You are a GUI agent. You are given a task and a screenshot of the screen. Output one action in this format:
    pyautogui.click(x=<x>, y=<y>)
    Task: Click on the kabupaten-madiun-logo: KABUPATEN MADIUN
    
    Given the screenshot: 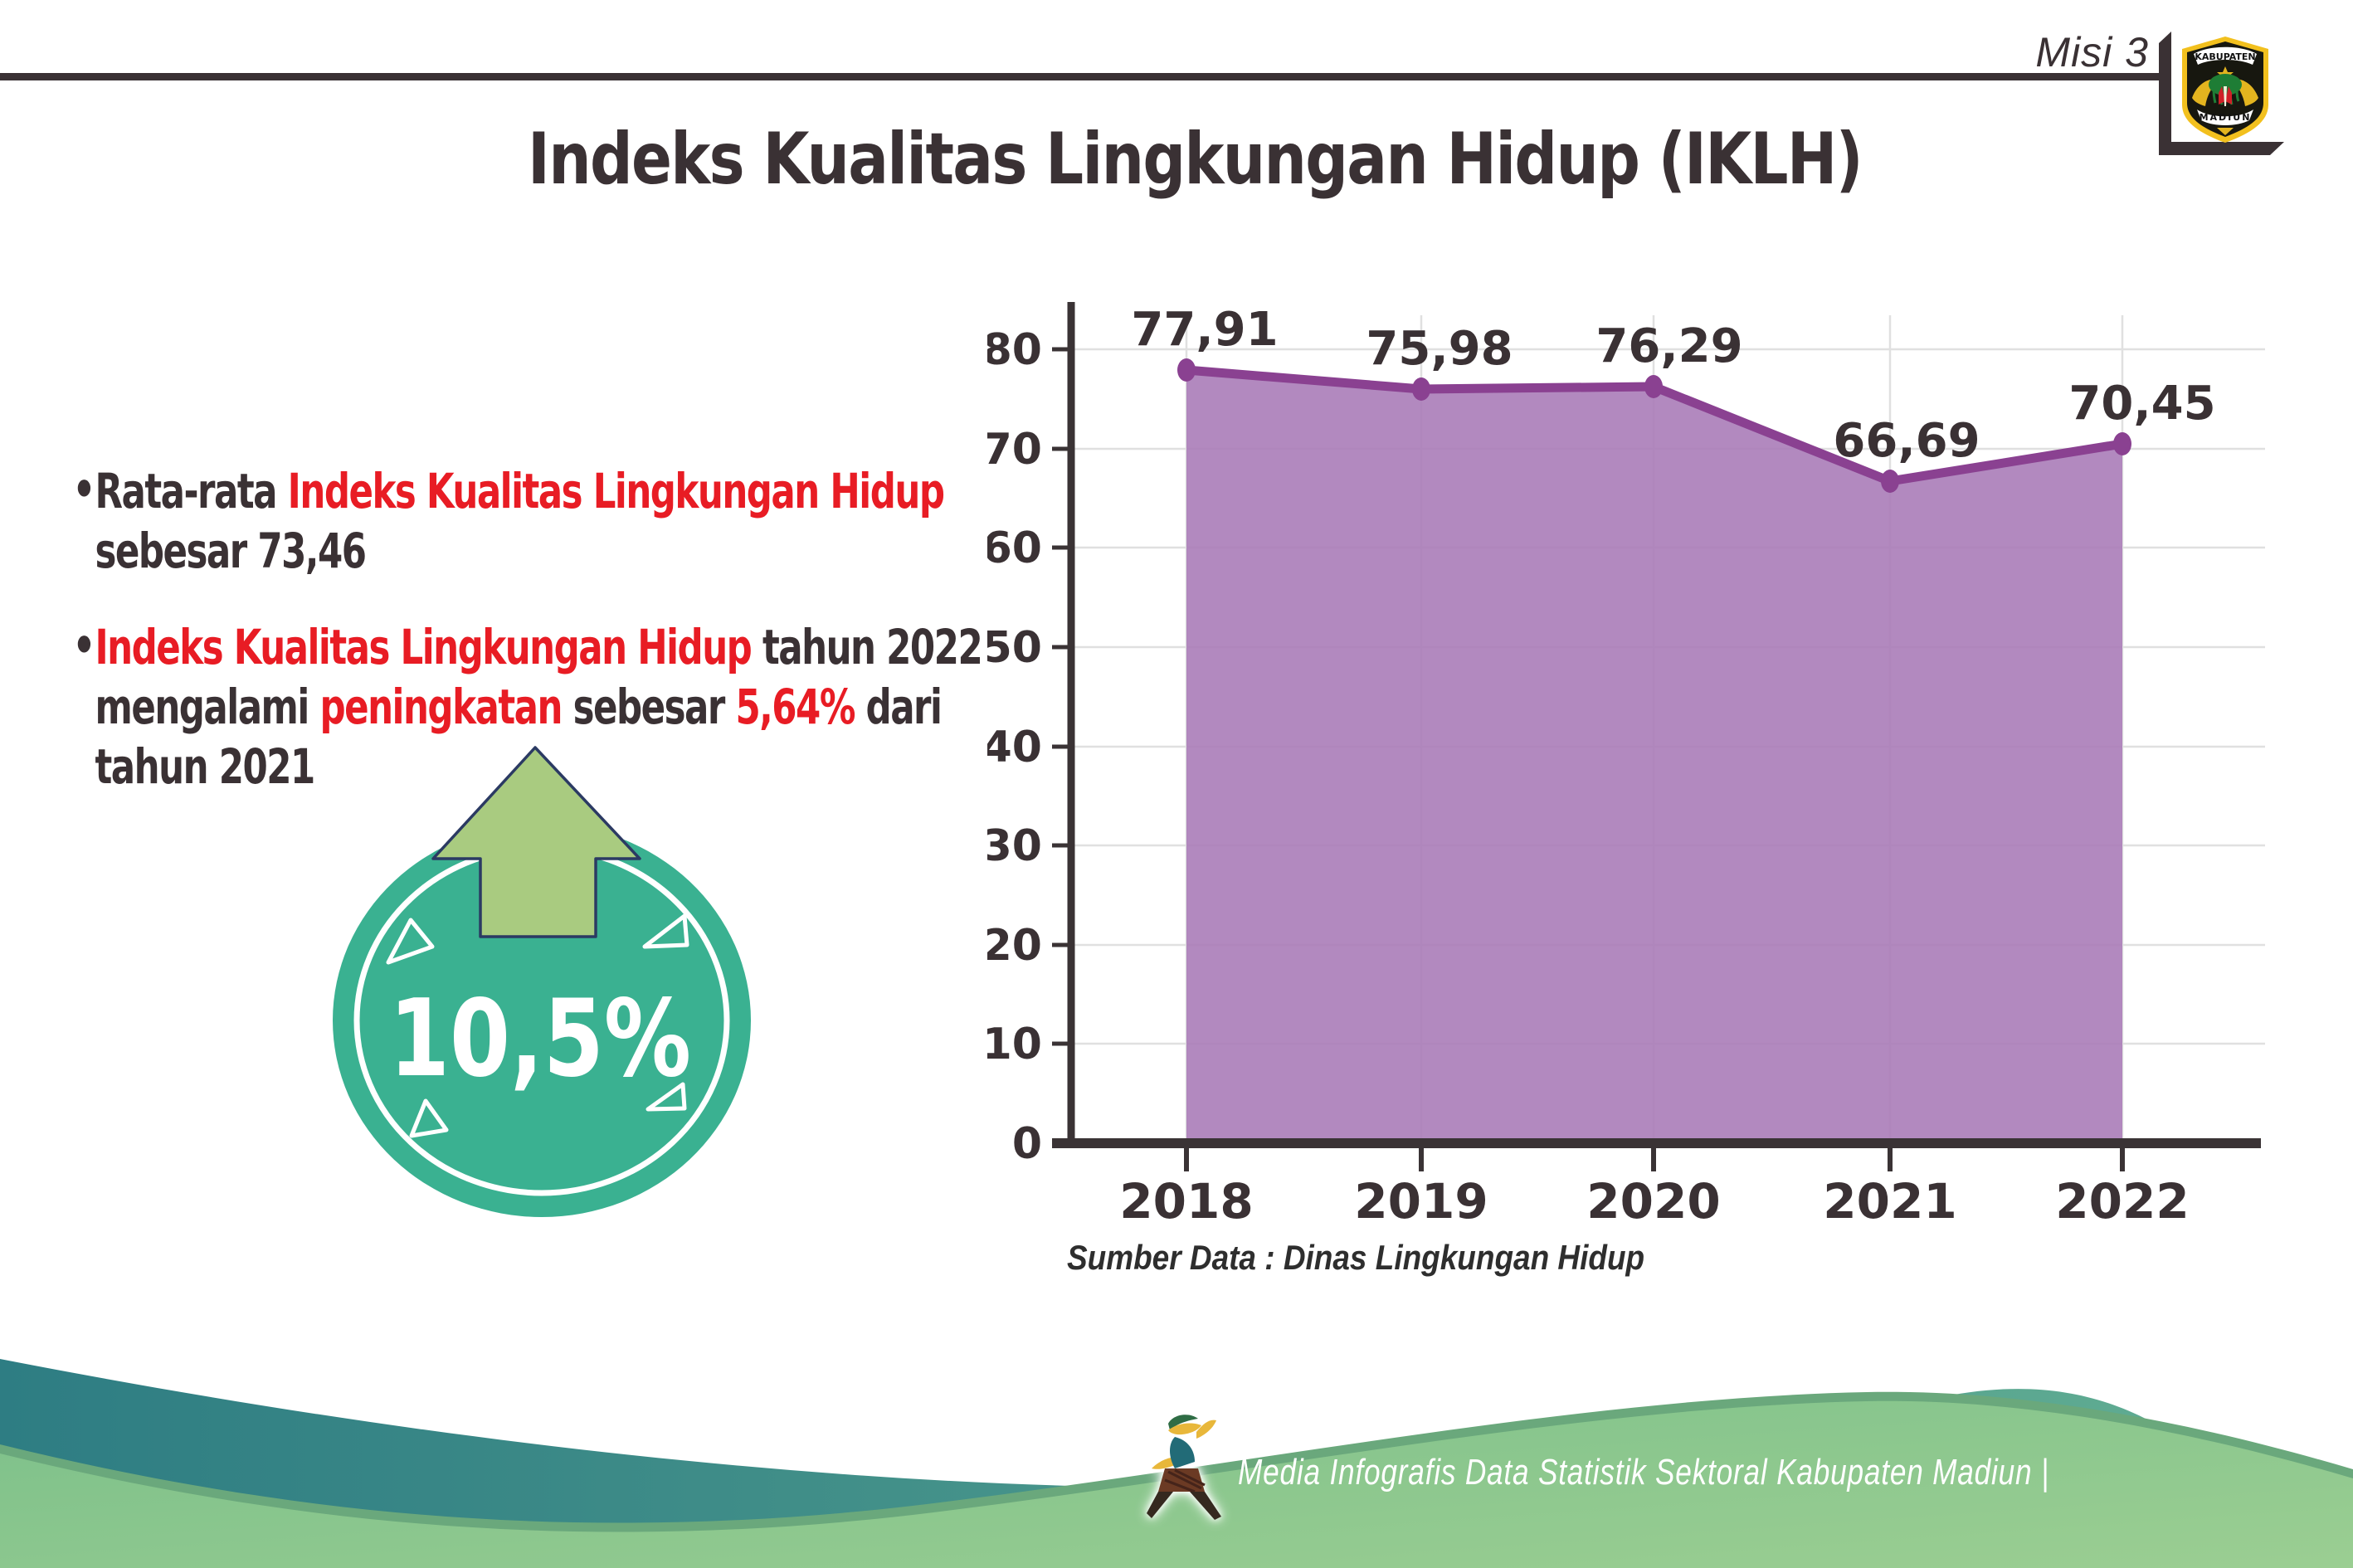 What is the action you would take?
    pyautogui.click(x=2225, y=90)
    